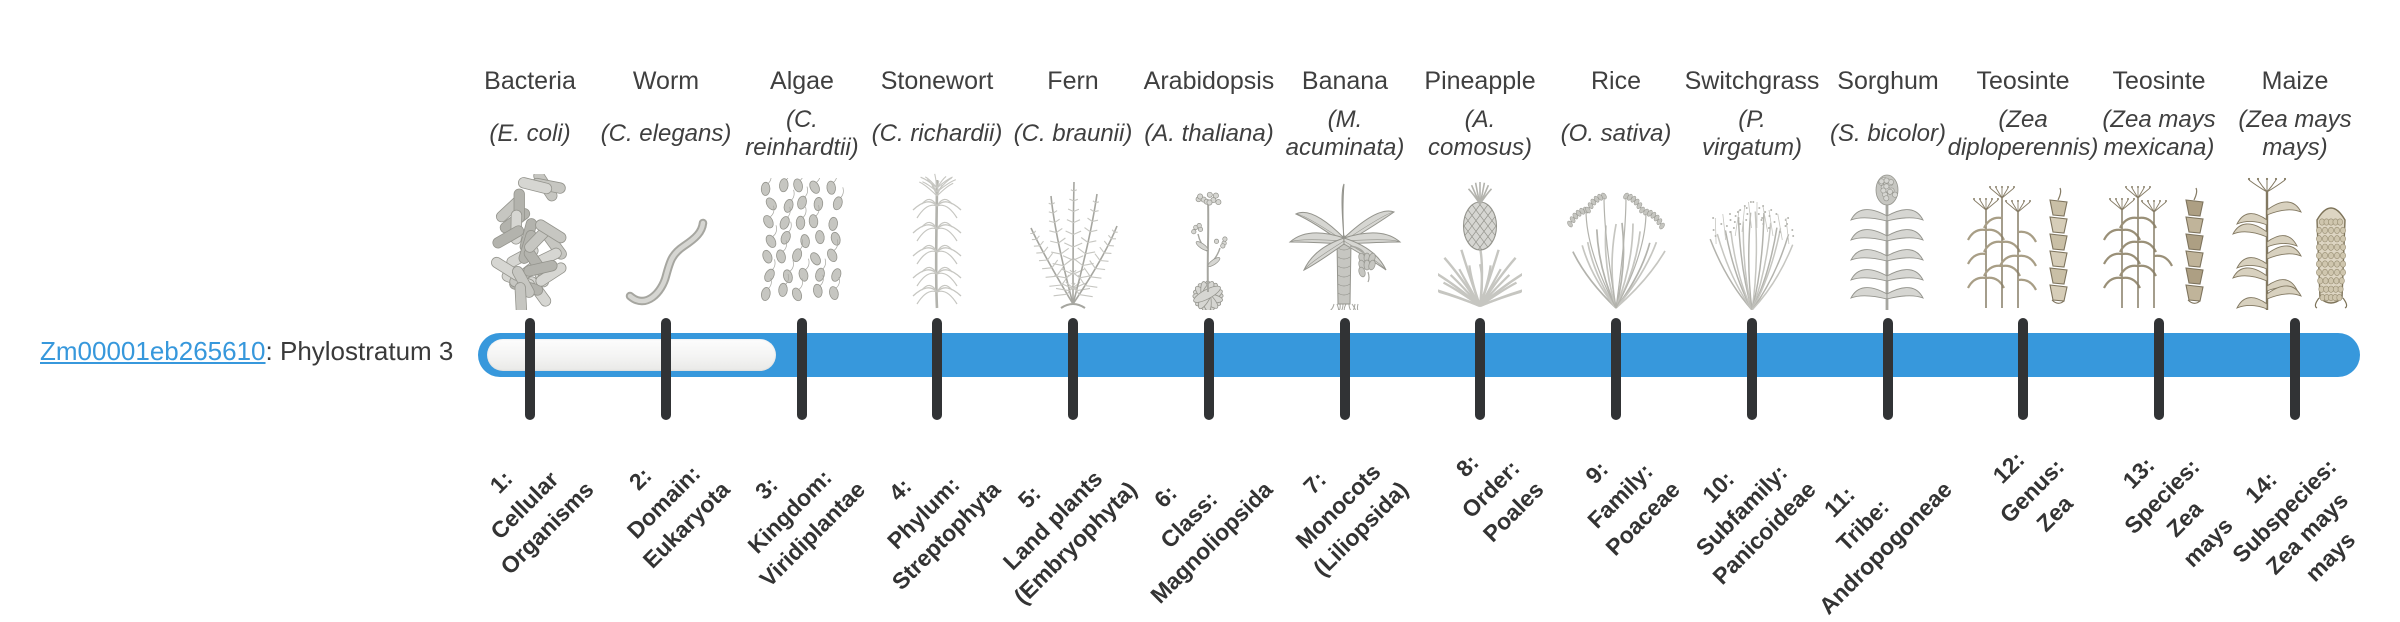  I want to click on organism-column-banana: Banana (M. acuminata), so click(1345, 175).